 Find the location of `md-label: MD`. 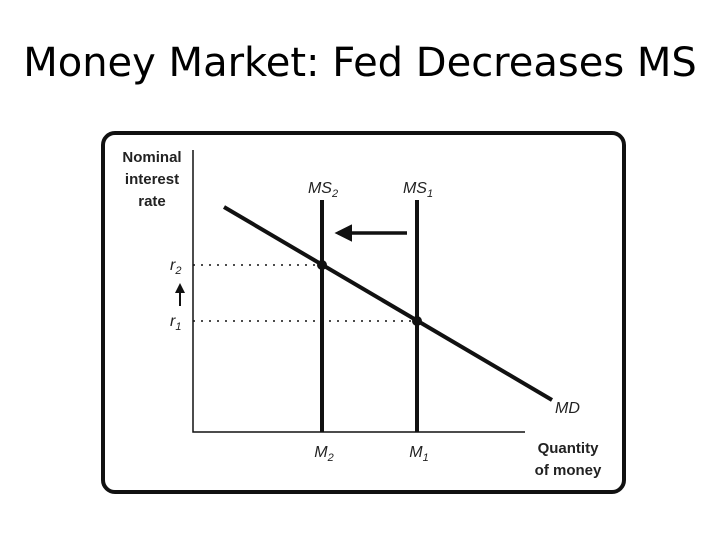

md-label: MD is located at coordinates (567, 408).